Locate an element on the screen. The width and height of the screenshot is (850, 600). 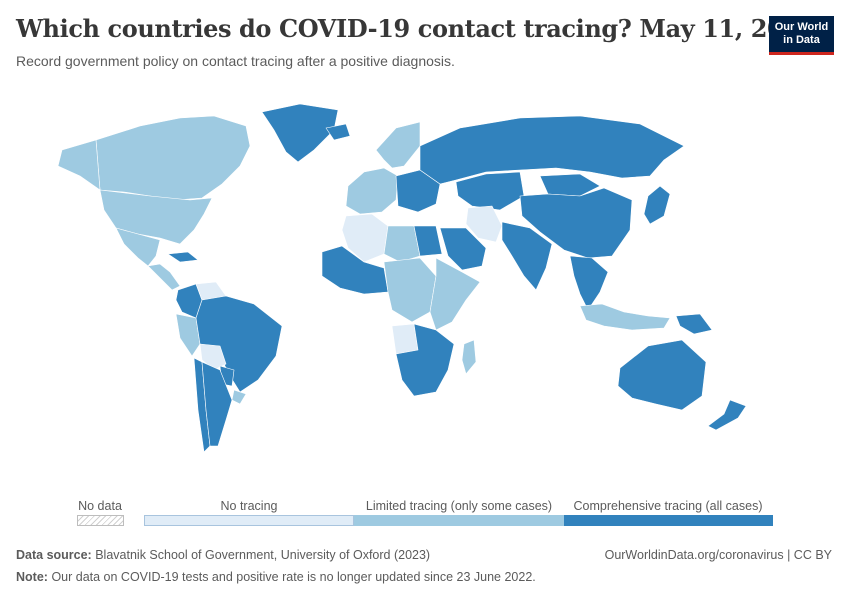
region-scandinavia is located at coordinates (398, 145).